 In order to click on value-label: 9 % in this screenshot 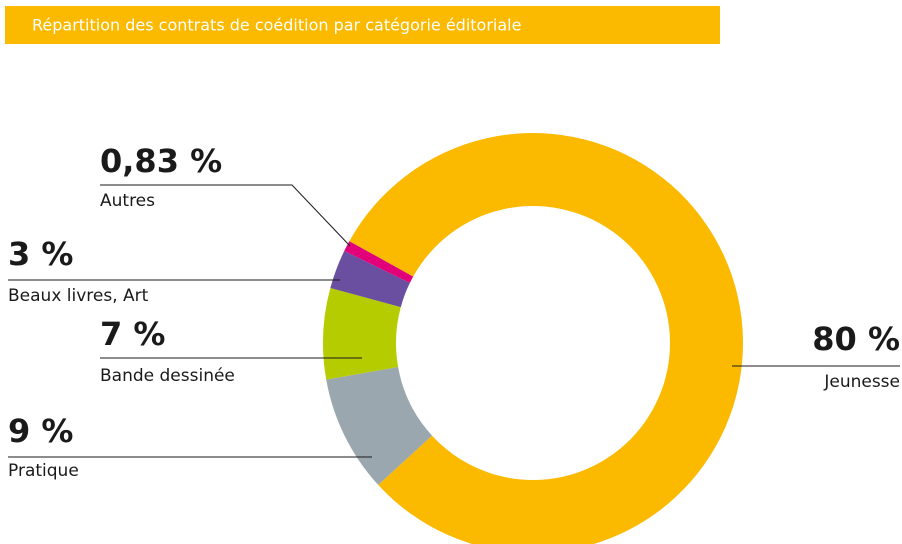, I will do `click(40, 431)`.